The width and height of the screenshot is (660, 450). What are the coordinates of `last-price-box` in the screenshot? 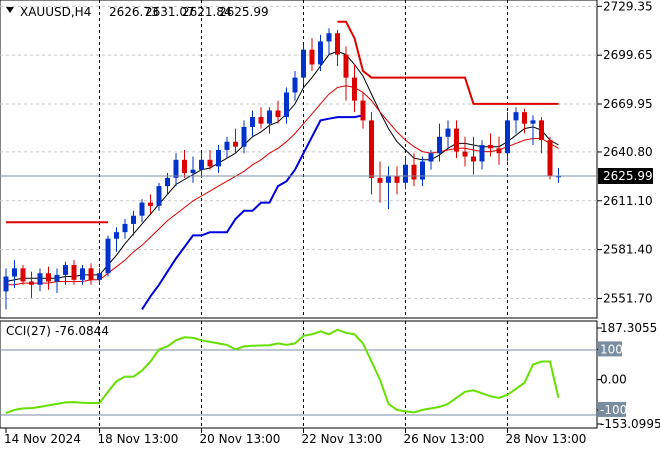 It's located at (625, 176).